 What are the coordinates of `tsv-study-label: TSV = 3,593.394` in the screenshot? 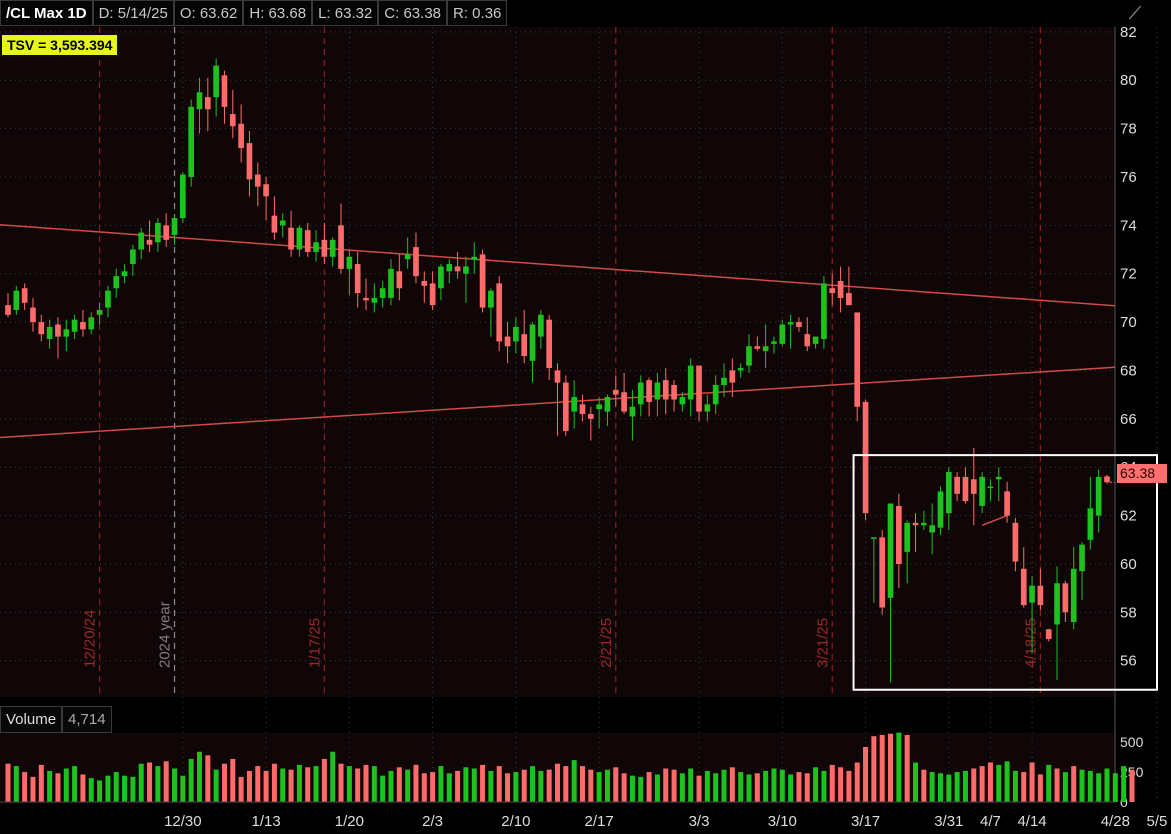 It's located at (60, 45).